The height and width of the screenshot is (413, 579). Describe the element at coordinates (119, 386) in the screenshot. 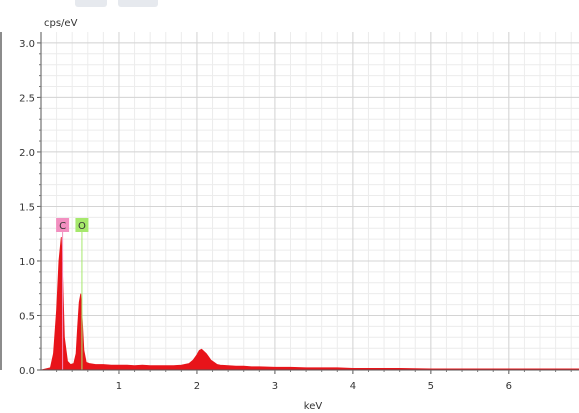

I see `x-tick-label: 1` at that location.